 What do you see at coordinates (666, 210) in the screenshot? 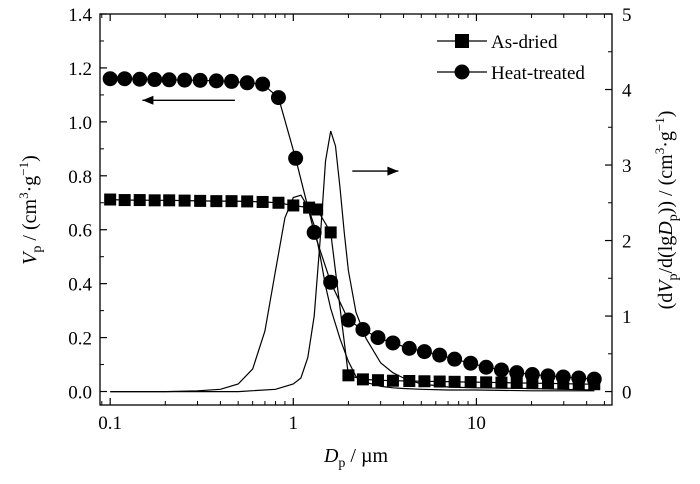
I see `y-axis-right-label: (dVp/d(lgDp)) / (cm3·g−1)` at bounding box center [666, 210].